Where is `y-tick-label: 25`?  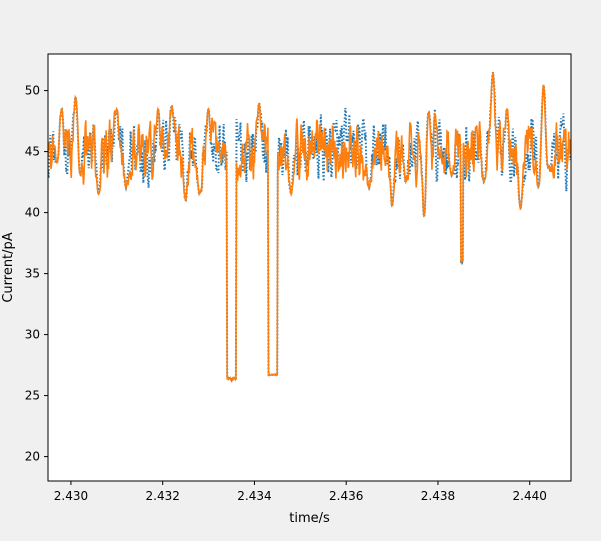 y-tick-label: 25 is located at coordinates (32, 396).